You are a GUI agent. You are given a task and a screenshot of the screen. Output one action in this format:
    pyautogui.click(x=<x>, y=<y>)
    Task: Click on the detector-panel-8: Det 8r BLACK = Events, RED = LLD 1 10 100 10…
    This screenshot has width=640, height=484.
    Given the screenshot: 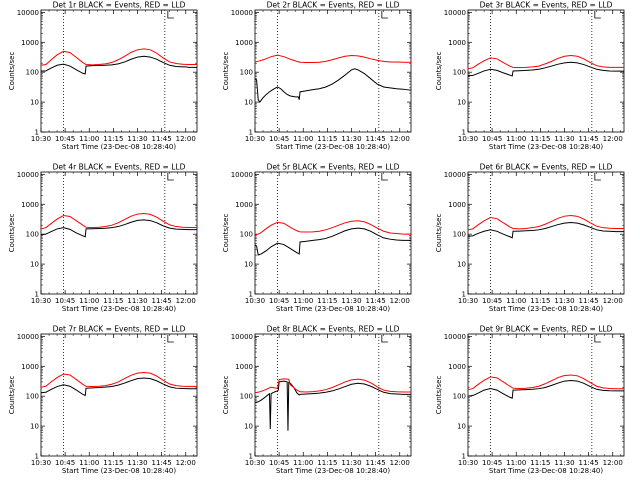 What is the action you would take?
    pyautogui.click(x=317, y=400)
    